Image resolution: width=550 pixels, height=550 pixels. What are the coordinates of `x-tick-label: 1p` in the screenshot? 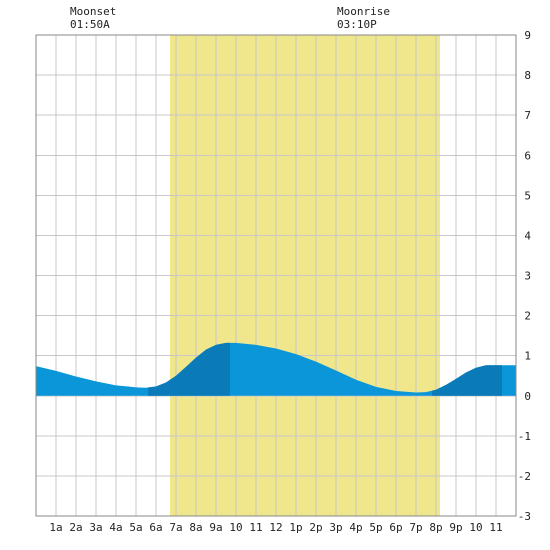 It's located at (295, 527).